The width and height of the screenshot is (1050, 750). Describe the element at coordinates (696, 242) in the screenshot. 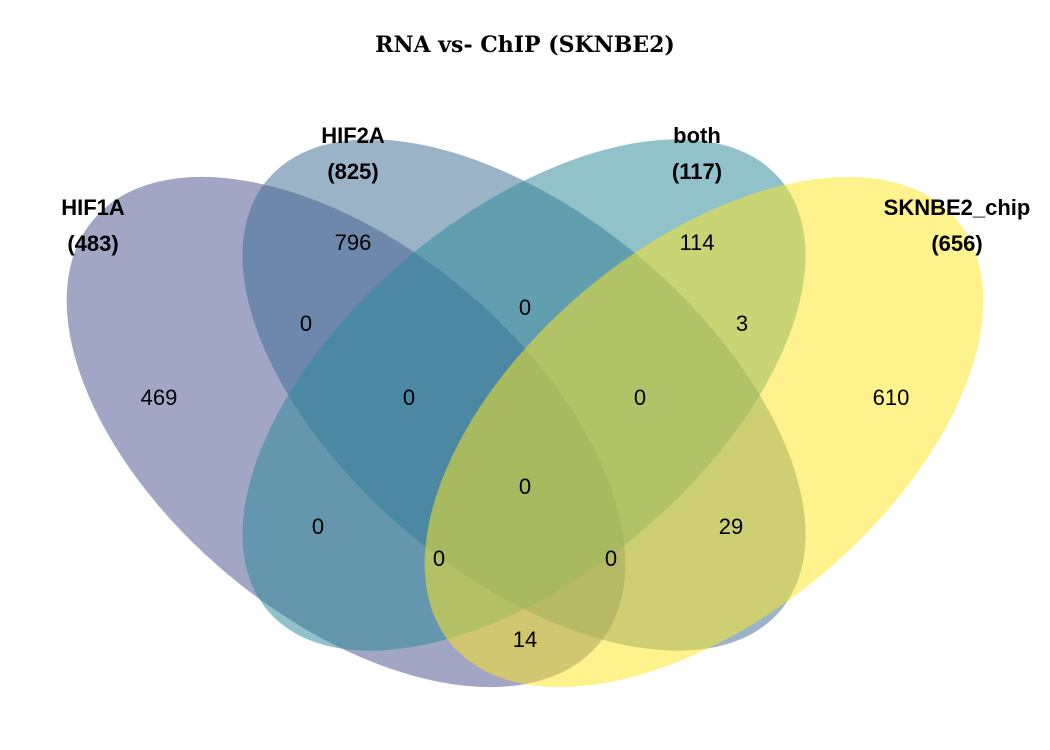

I see `count-both-only: 114` at that location.